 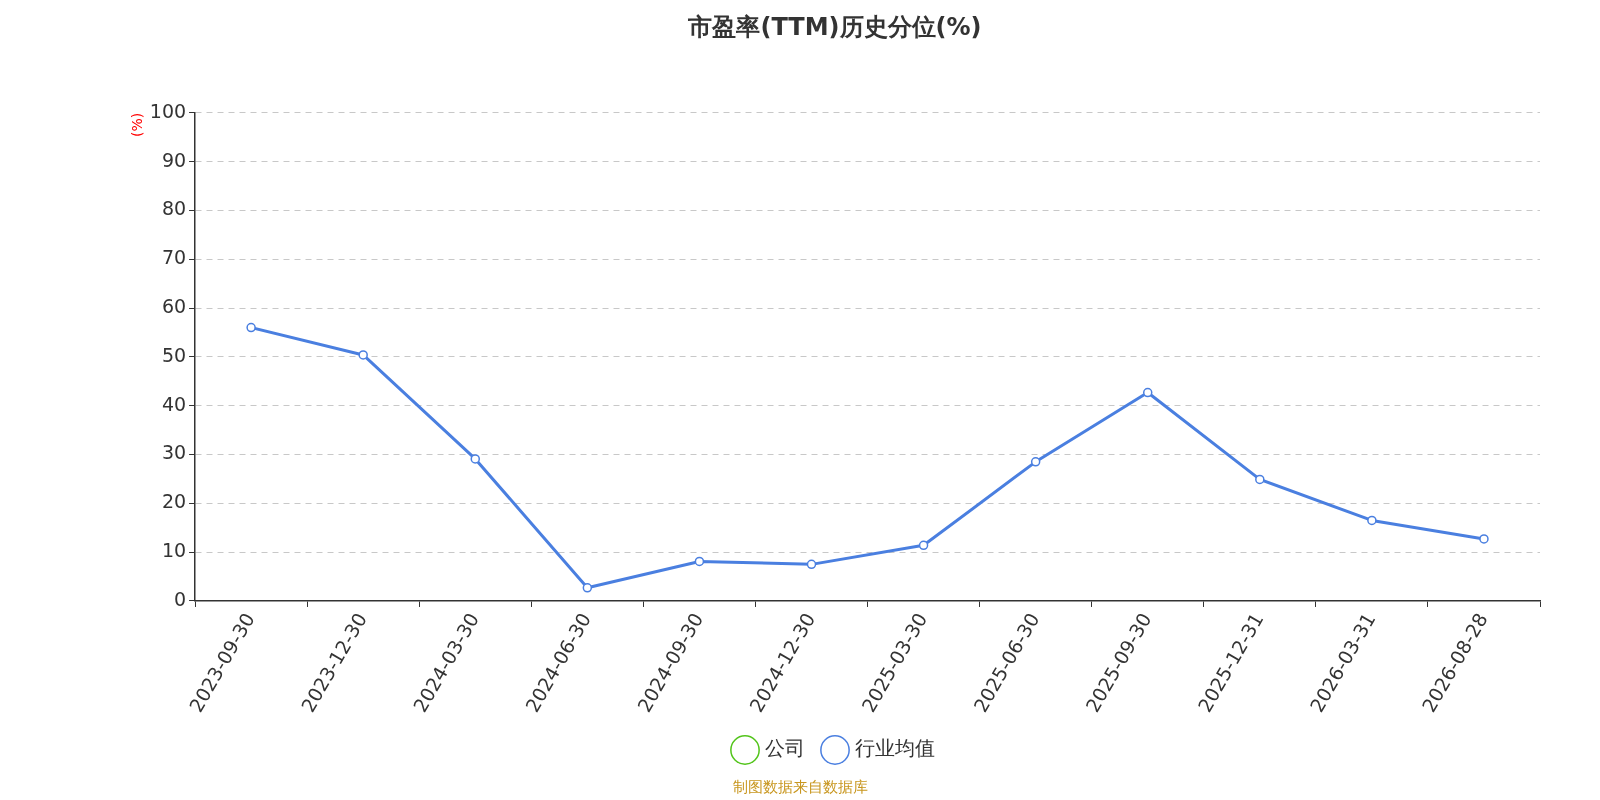 What do you see at coordinates (800, 787) in the screenshot?
I see `text: 制图数据来自数据库` at bounding box center [800, 787].